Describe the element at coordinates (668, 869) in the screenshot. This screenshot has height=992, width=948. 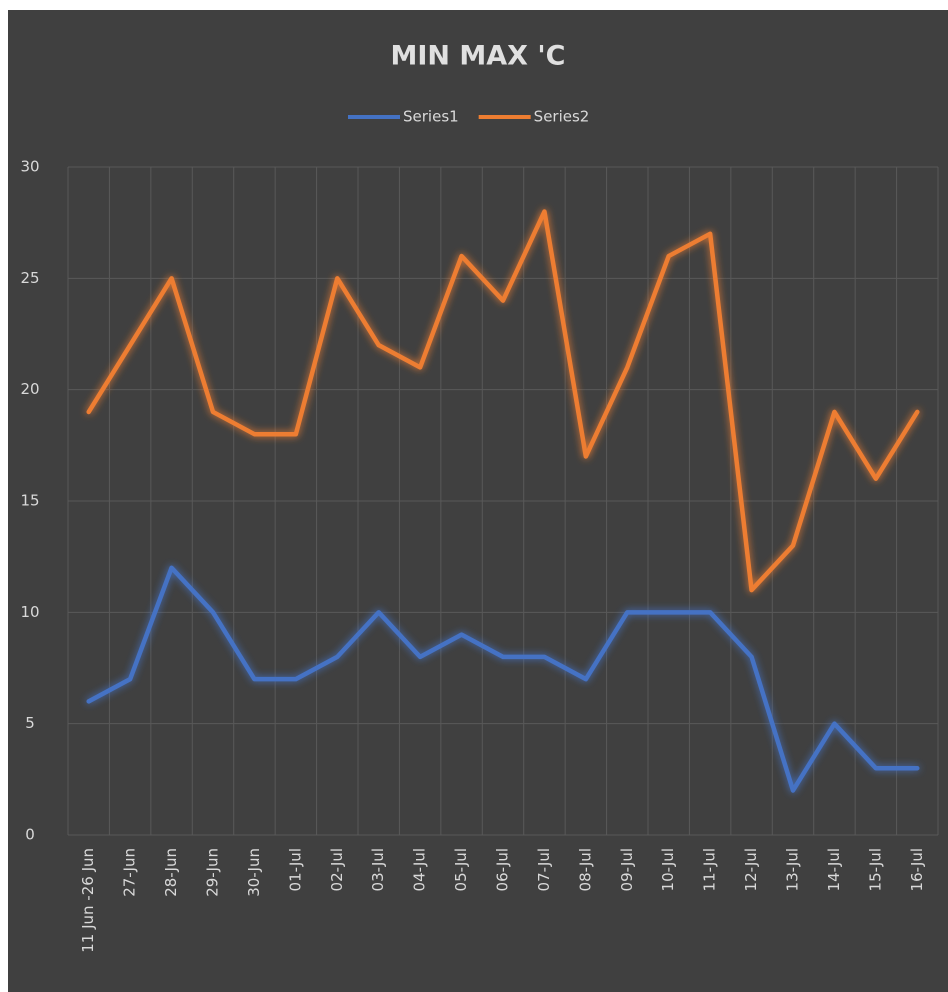
I see `x-tick-label: 10-Jul` at that location.